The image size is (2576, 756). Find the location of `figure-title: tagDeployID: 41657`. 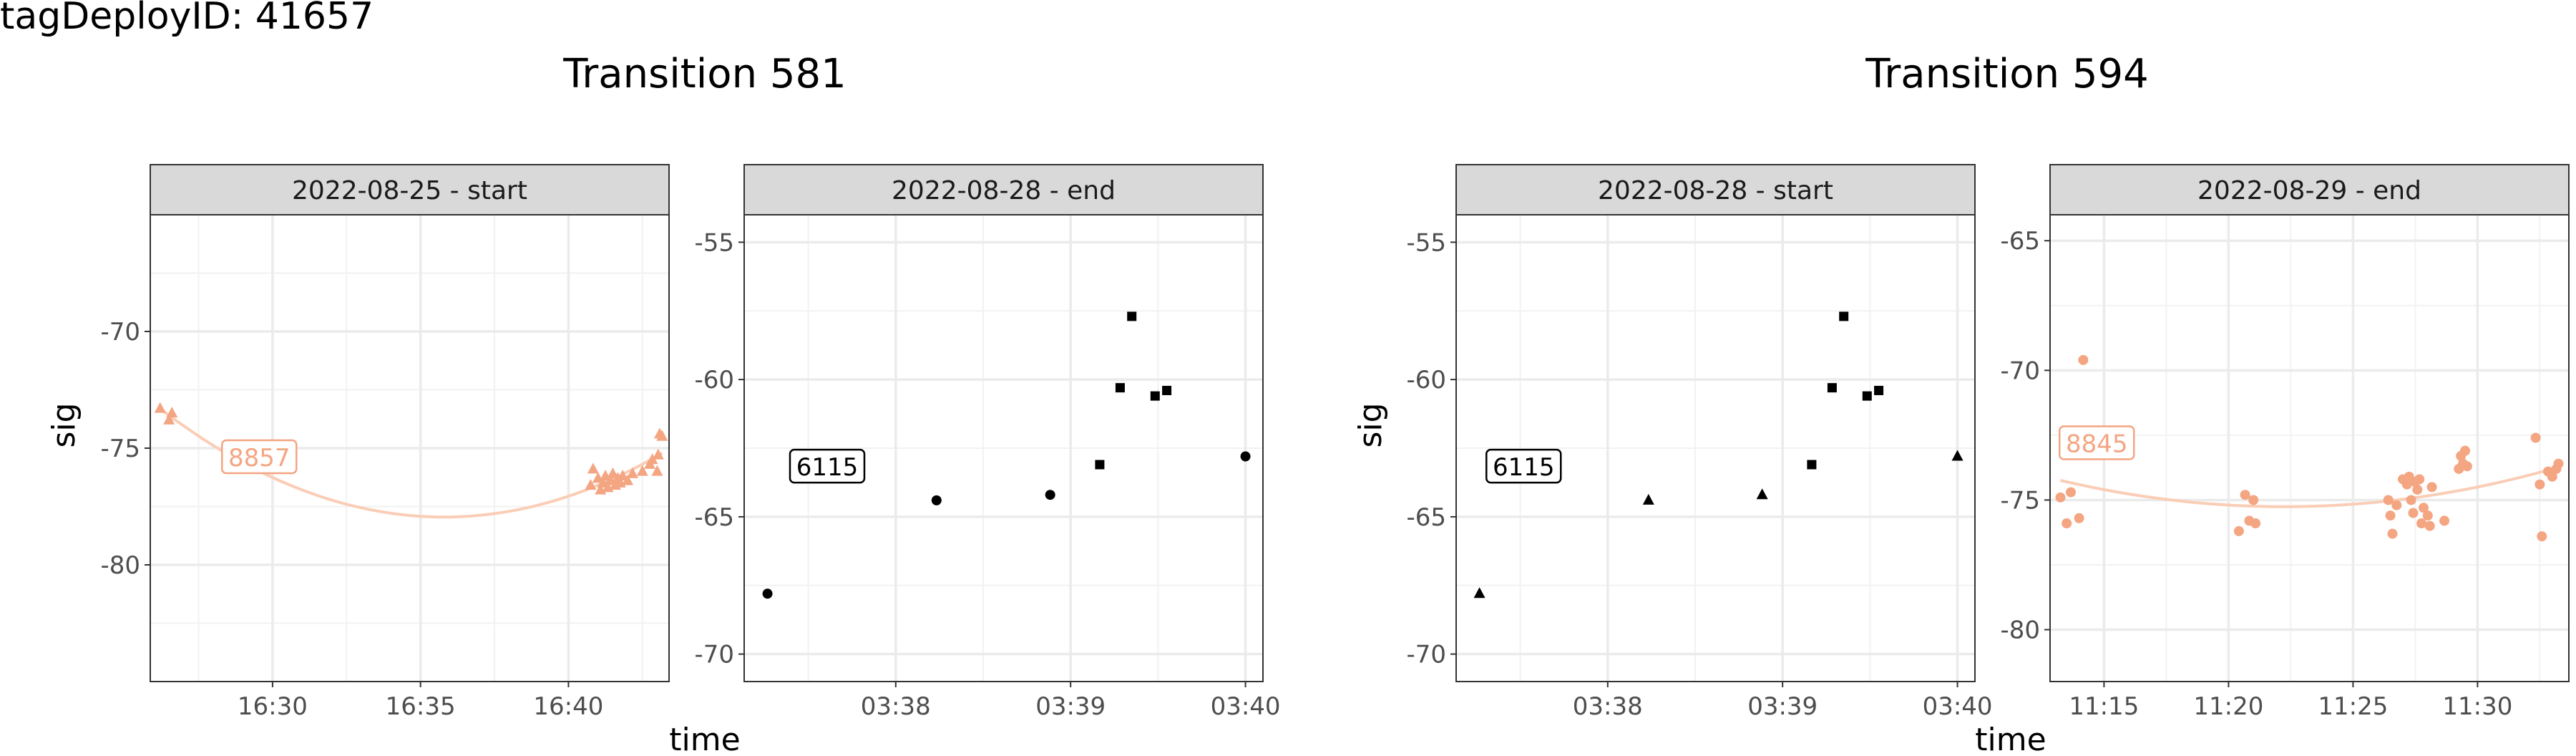

figure-title: tagDeployID: 41657 is located at coordinates (187, 19).